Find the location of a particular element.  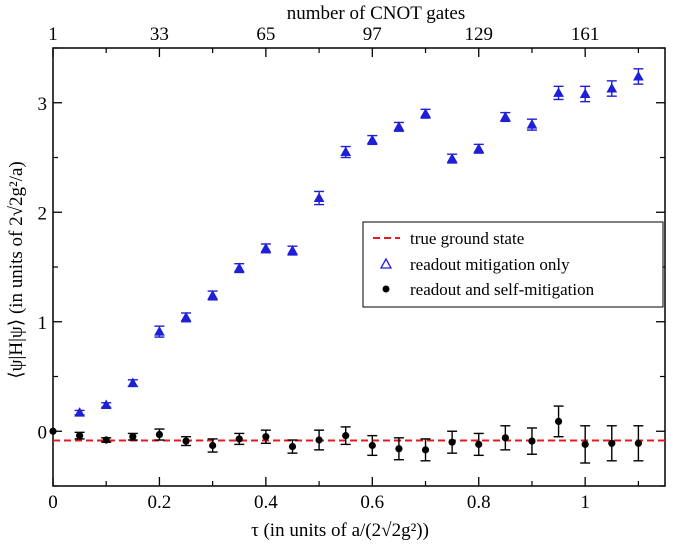

legend-box is located at coordinates (513, 264).